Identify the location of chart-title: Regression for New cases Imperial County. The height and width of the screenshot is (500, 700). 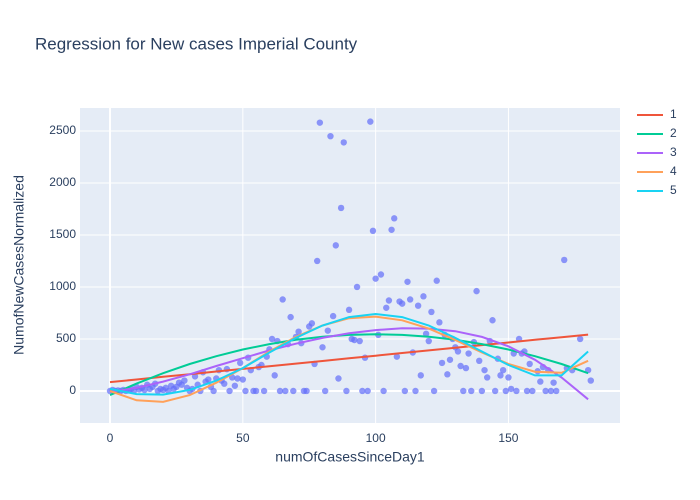
(196, 43).